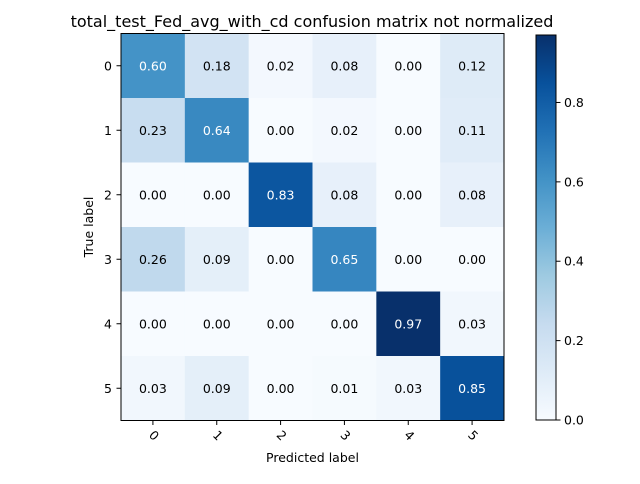 This screenshot has height=484, width=640. I want to click on heatmap-cell-r1-c1, so click(217, 130).